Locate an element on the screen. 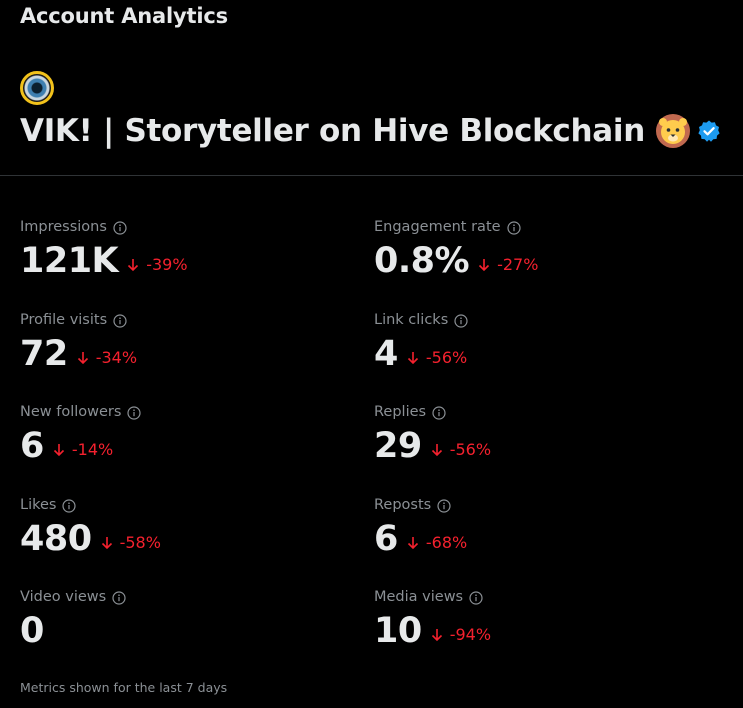  metric-change-value: -14% is located at coordinates (92, 449).